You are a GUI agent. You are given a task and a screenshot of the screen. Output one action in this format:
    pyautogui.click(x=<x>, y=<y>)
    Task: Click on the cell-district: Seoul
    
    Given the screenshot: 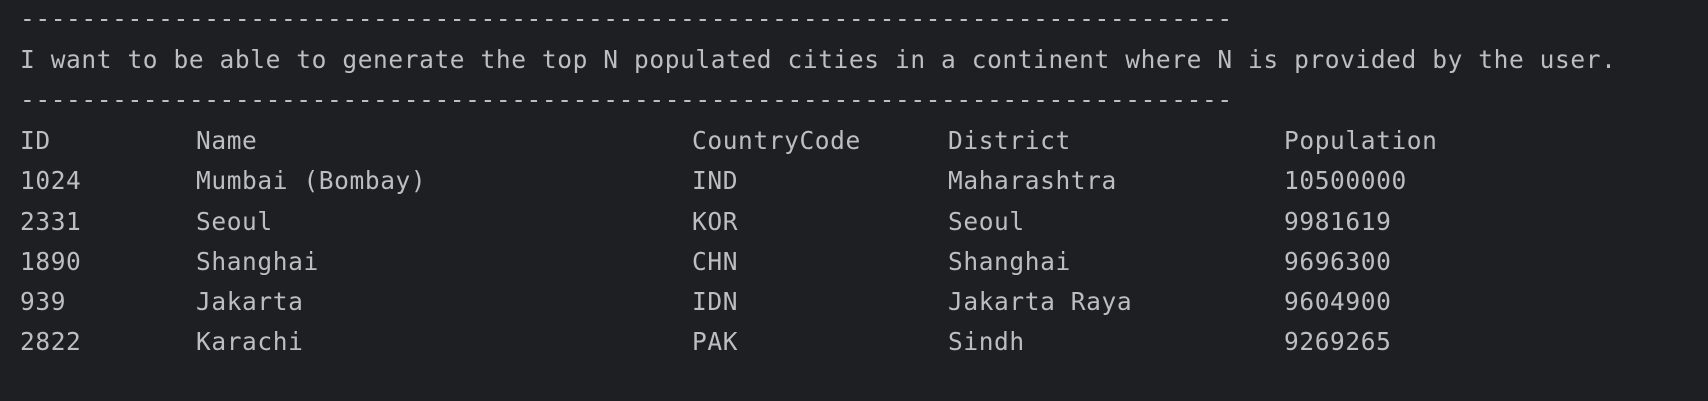 What is the action you would take?
    pyautogui.click(x=986, y=221)
    